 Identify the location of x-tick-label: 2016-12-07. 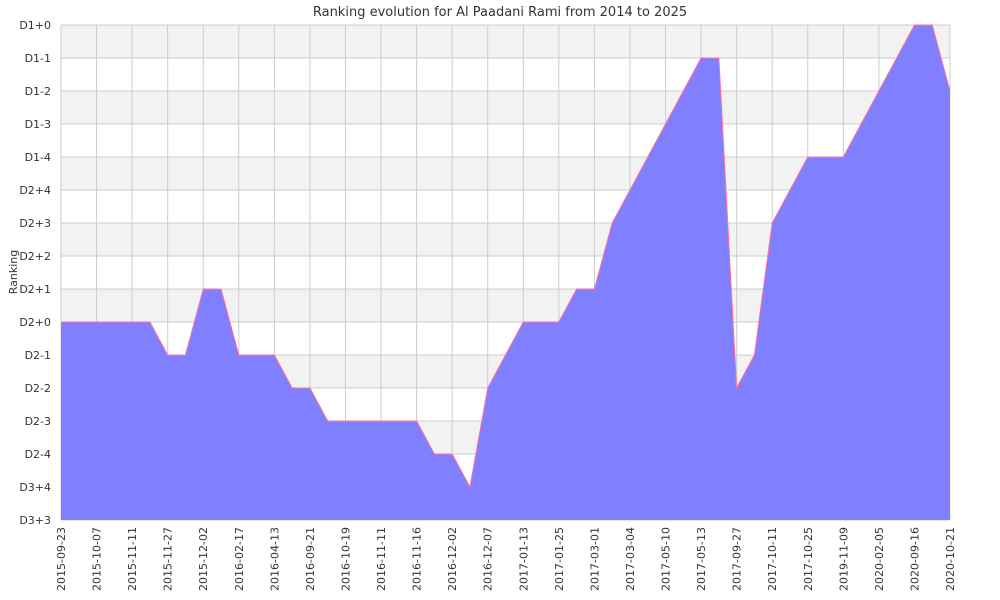
(488, 559).